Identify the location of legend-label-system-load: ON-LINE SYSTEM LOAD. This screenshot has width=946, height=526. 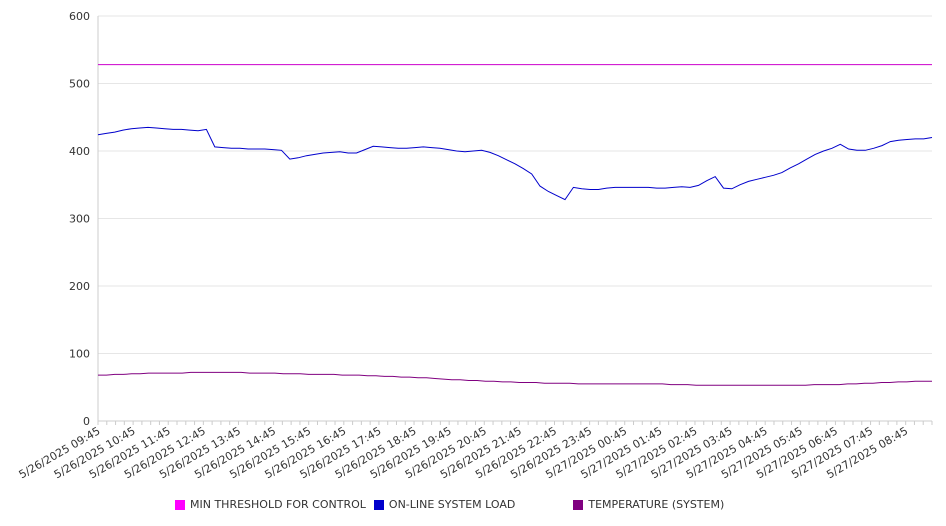
(452, 504).